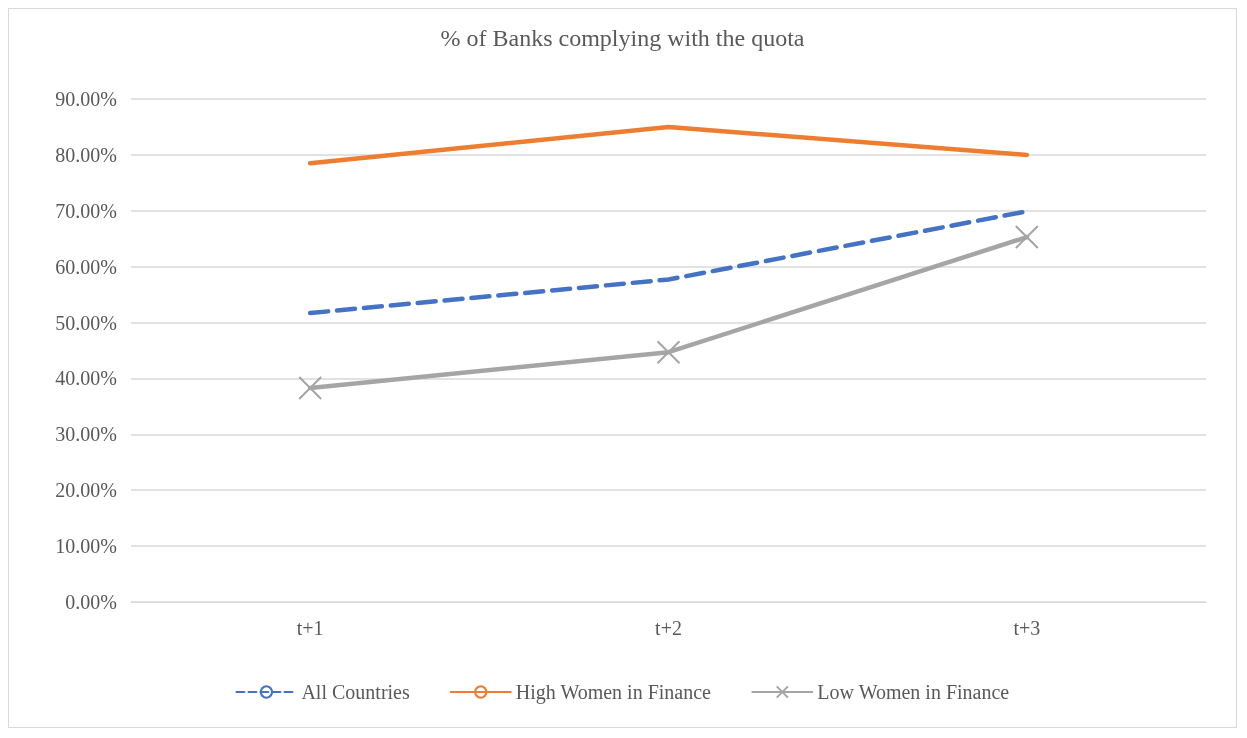 The image size is (1247, 738). What do you see at coordinates (86, 490) in the screenshot?
I see `y-tick-label: 20.00%` at bounding box center [86, 490].